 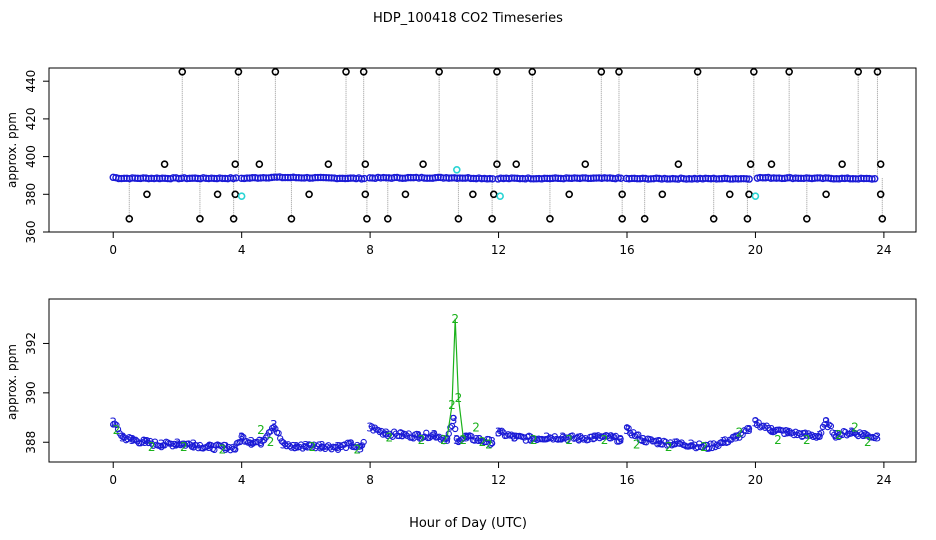 What do you see at coordinates (455, 378) in the screenshot?
I see `green-spike-line` at bounding box center [455, 378].